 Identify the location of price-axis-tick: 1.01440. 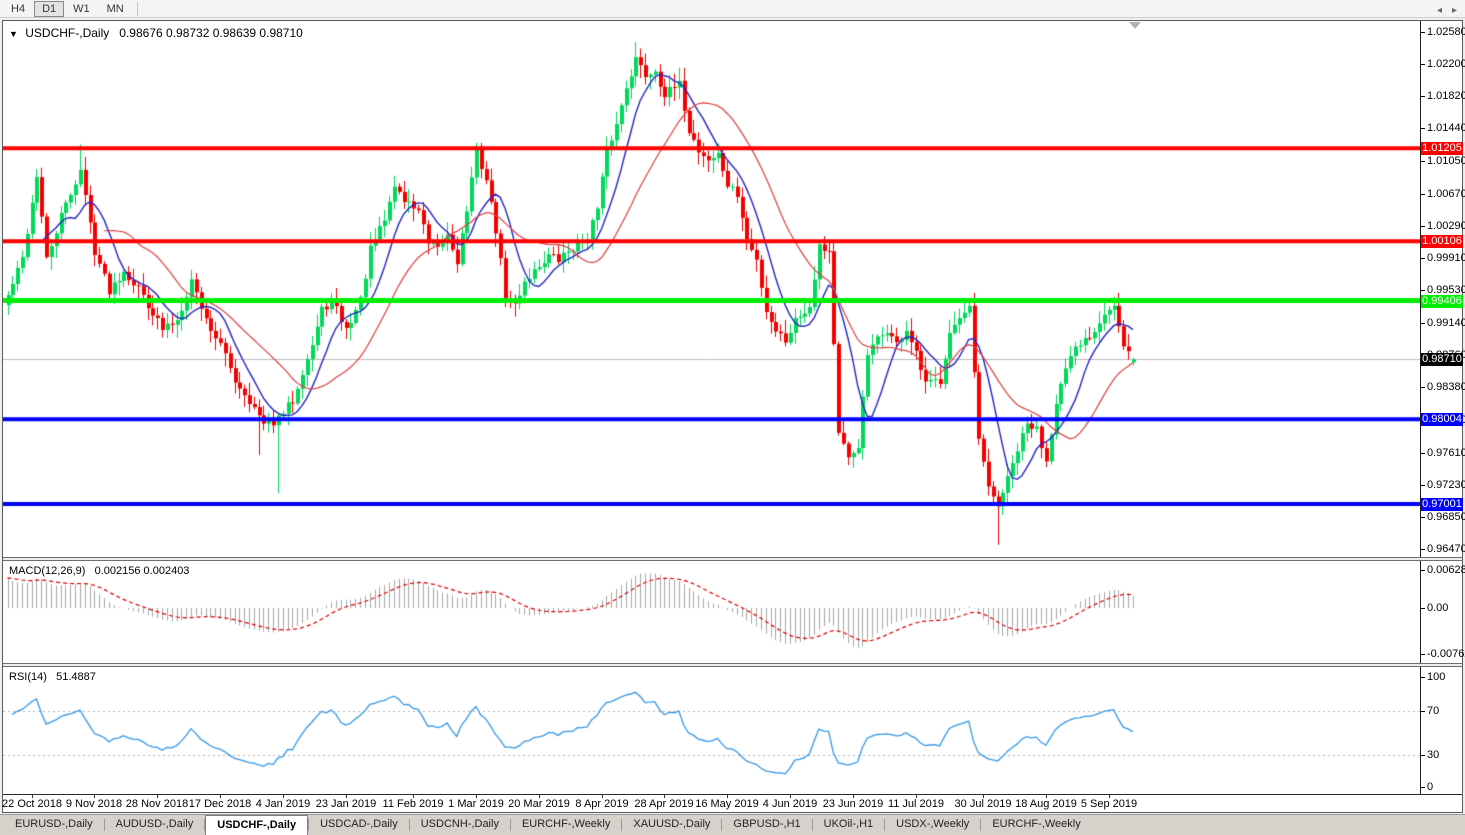
(1446, 128).